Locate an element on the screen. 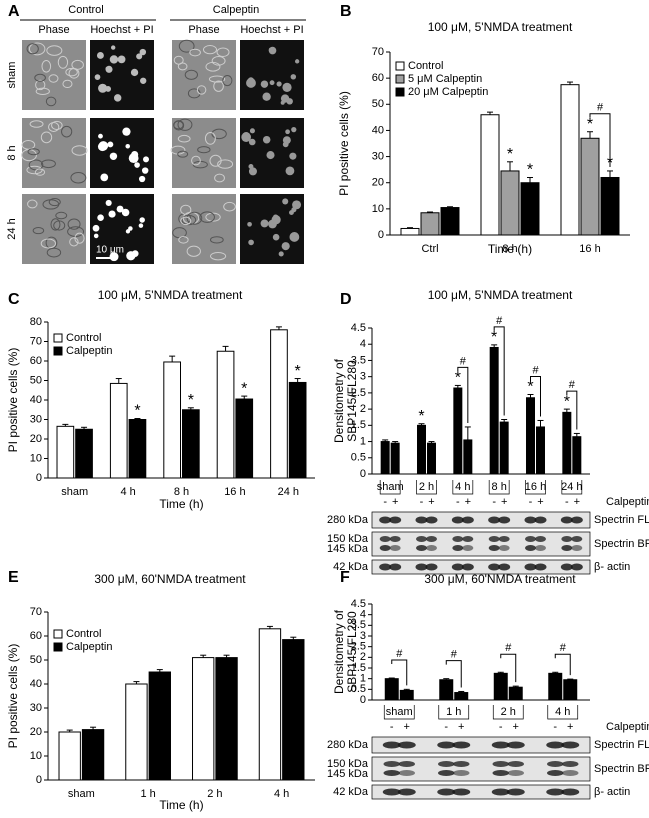 This screenshot has width=649, height=818. blot-strip is located at coordinates (481, 520).